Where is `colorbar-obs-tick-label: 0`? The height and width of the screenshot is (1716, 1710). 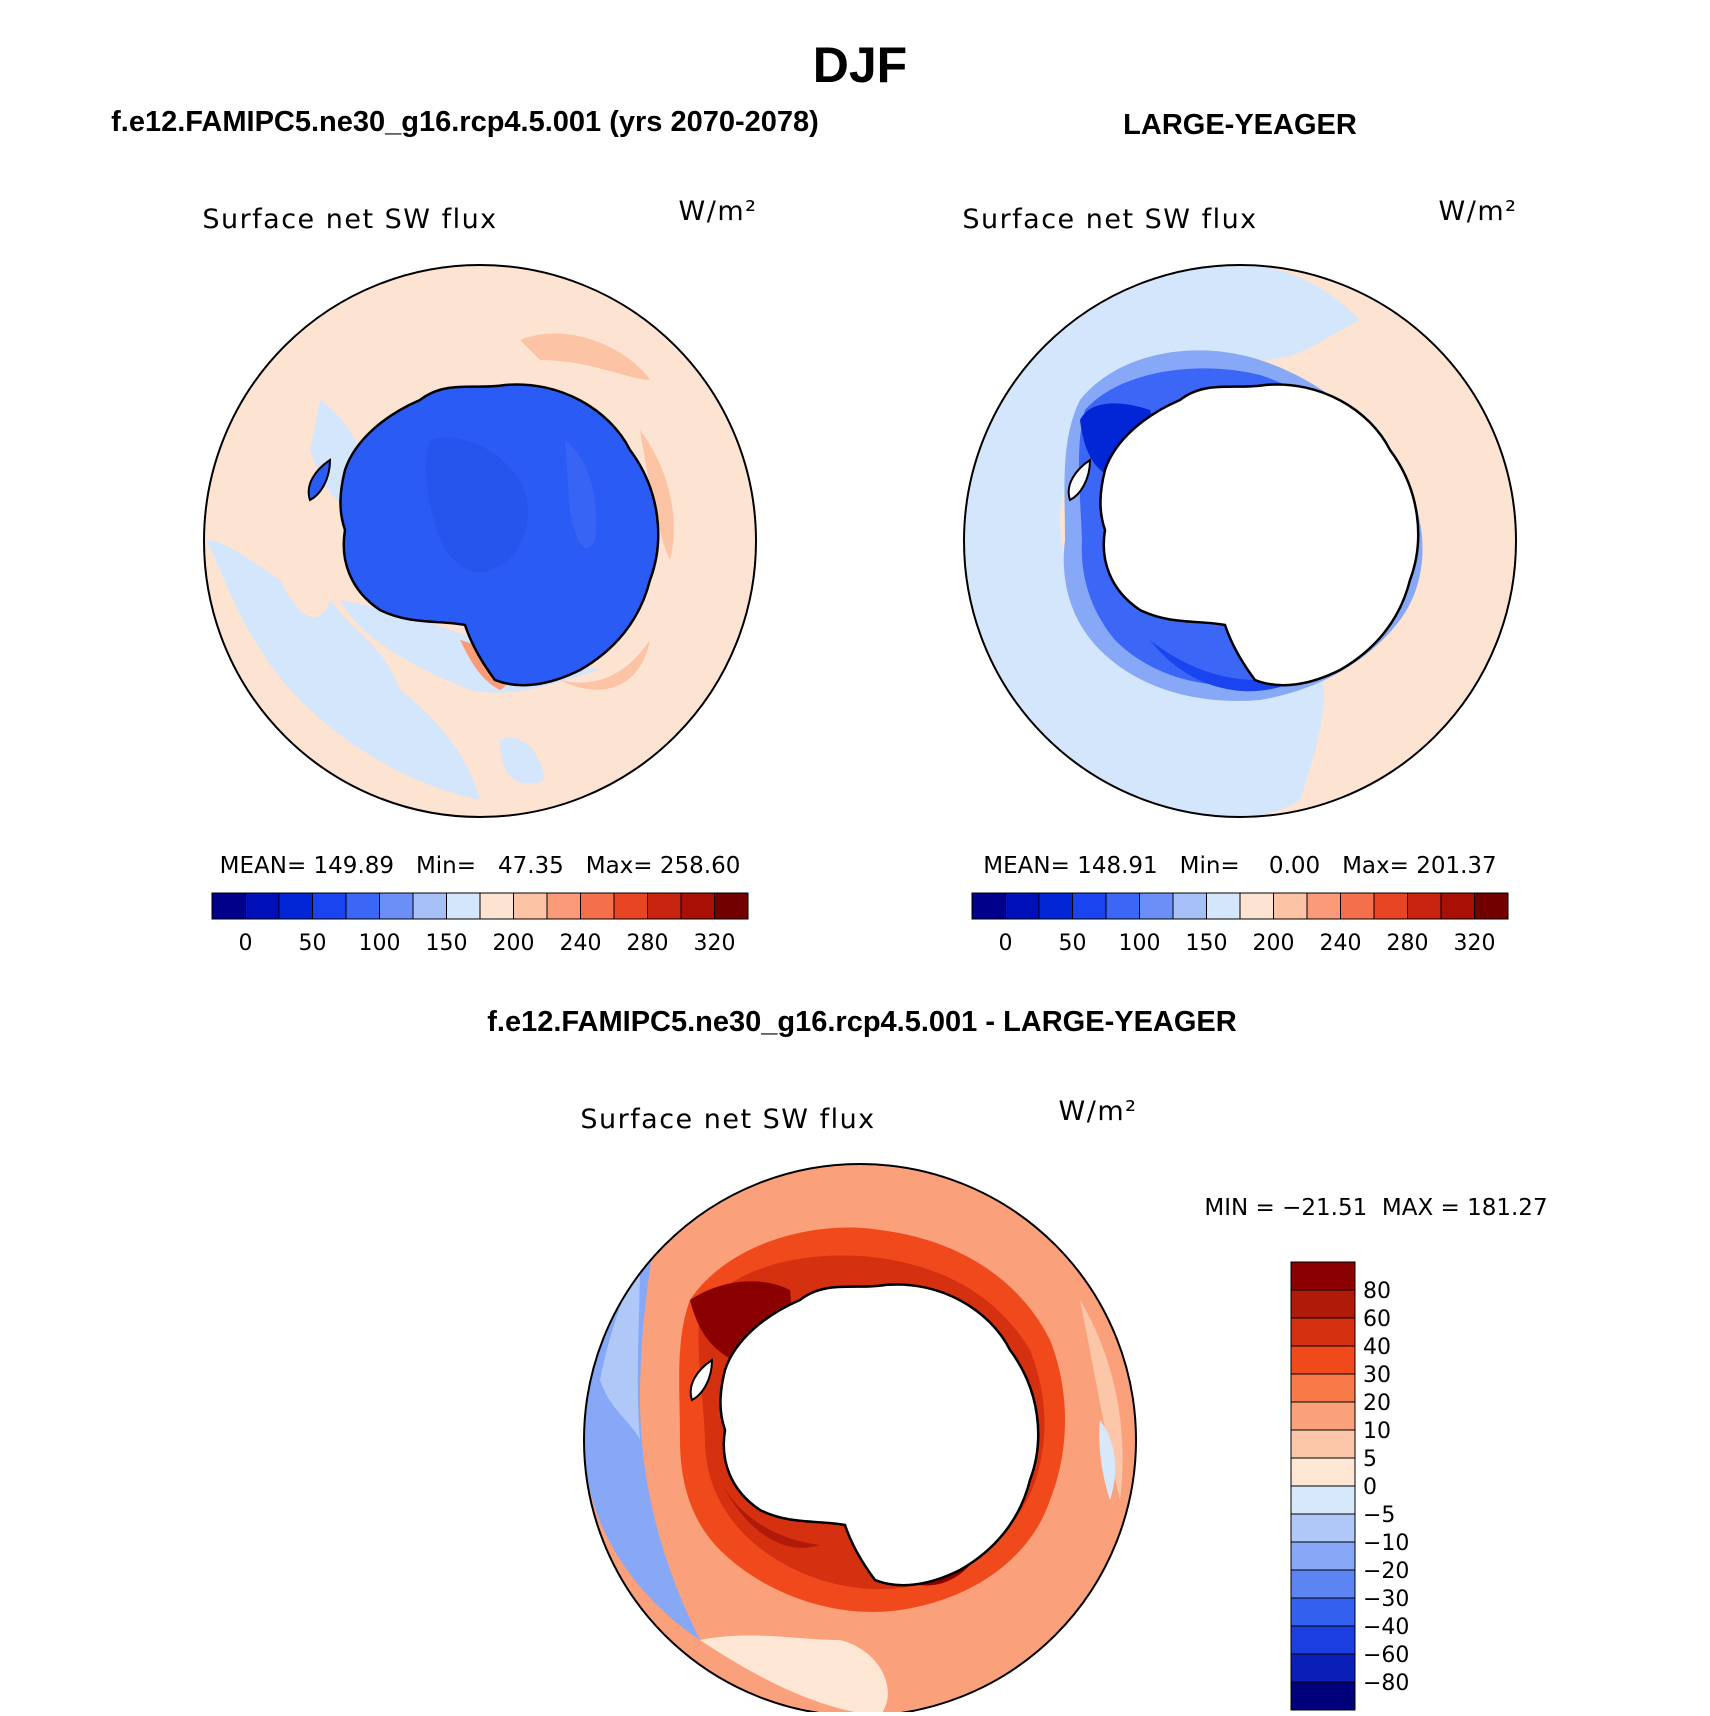
colorbar-obs-tick-label: 0 is located at coordinates (1006, 943).